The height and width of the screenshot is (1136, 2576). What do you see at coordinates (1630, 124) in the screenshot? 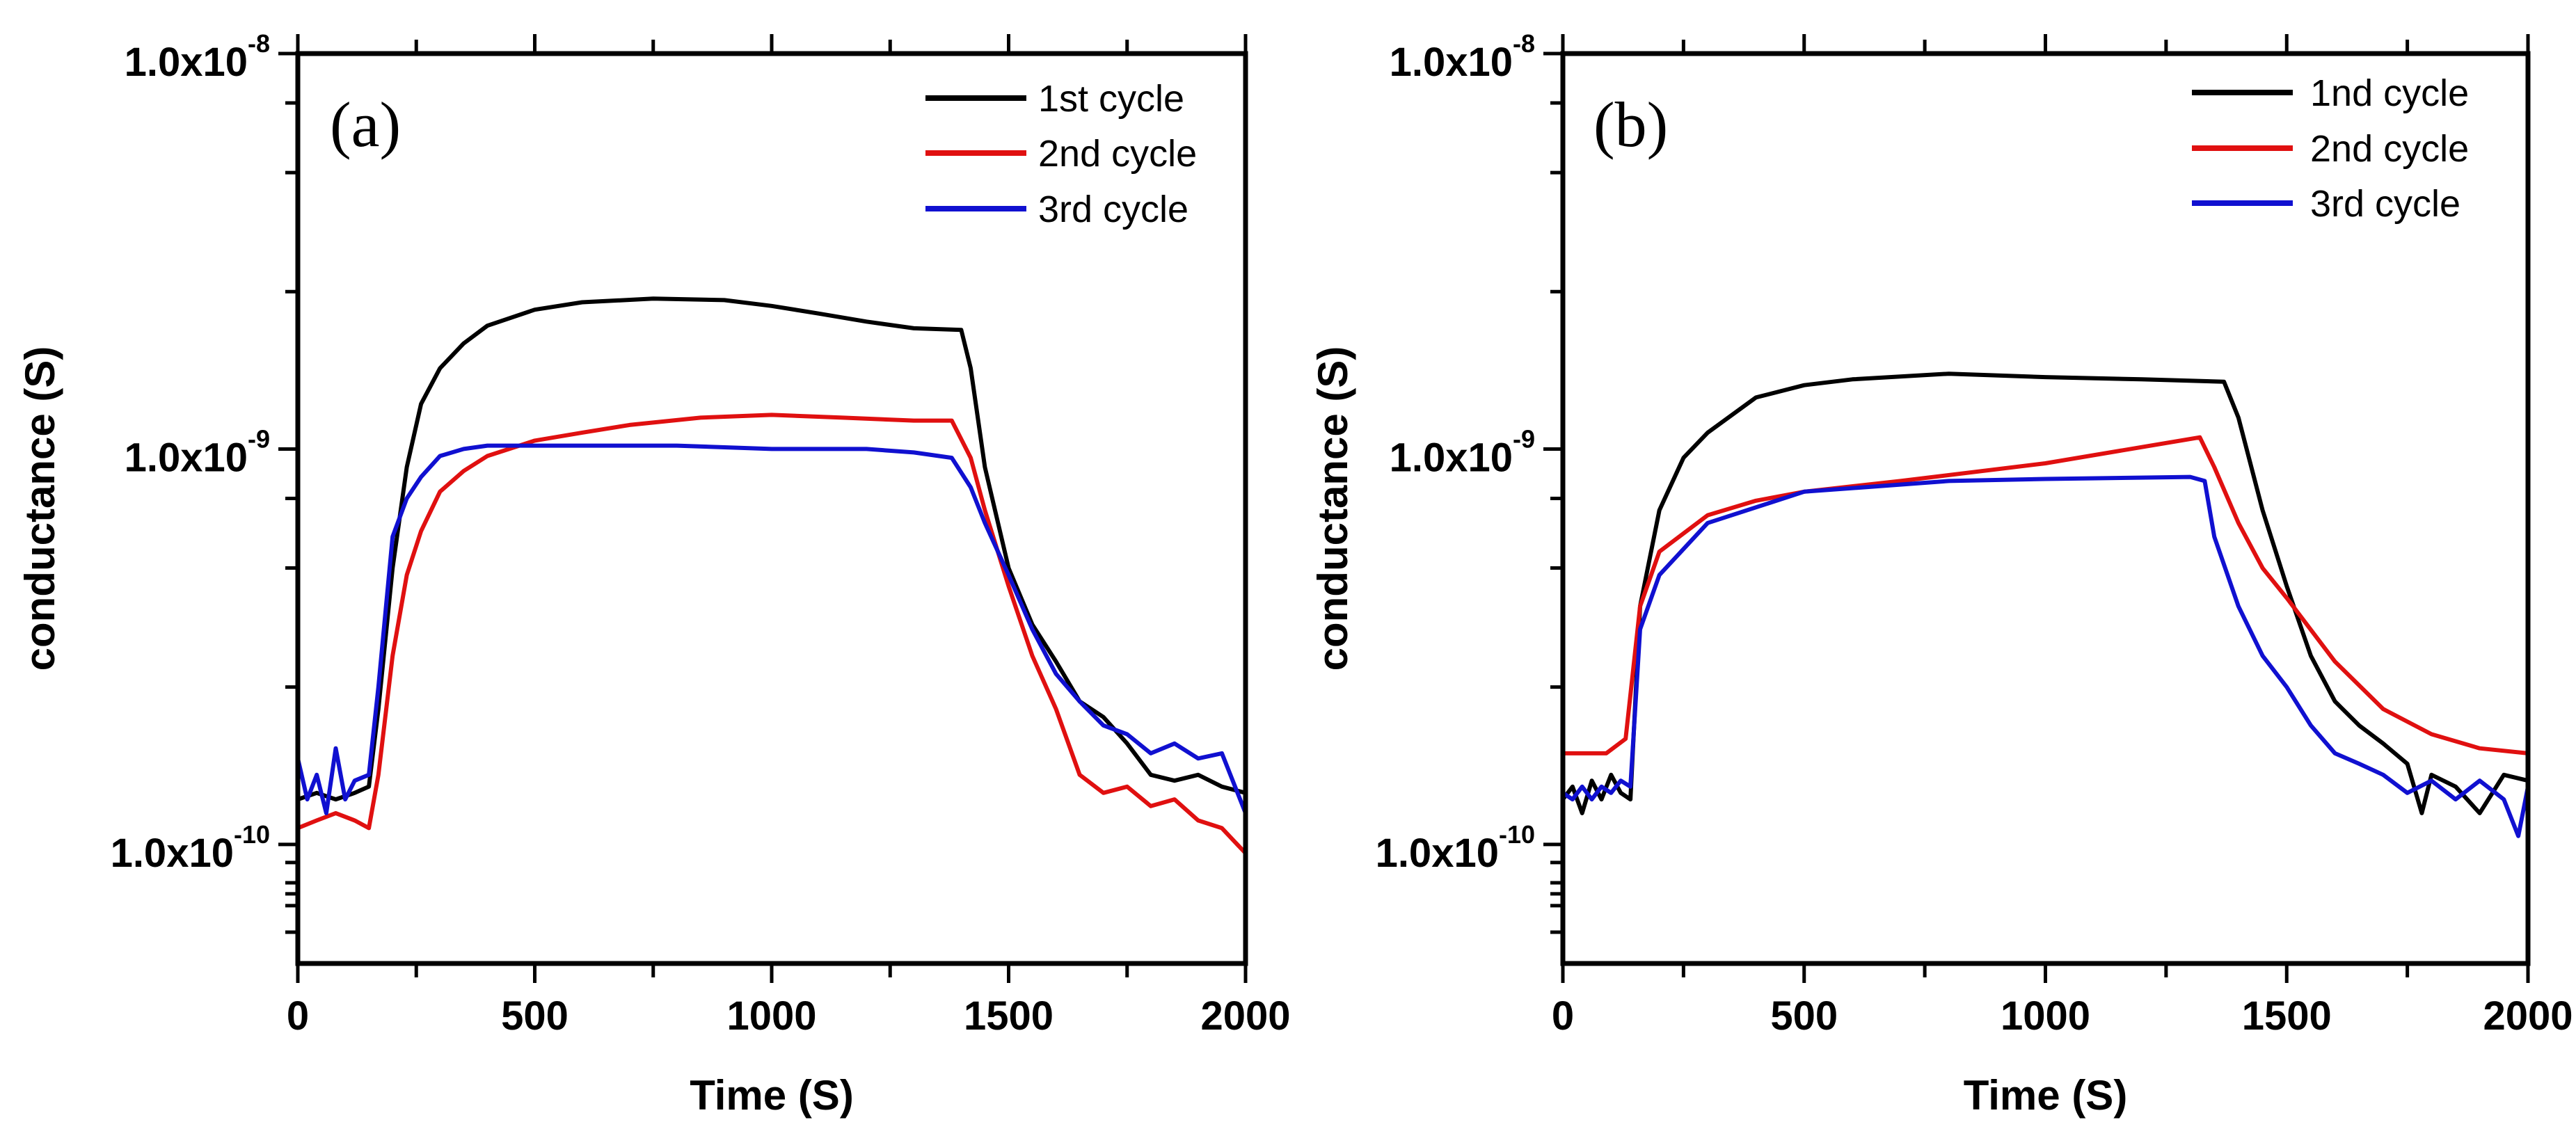
I see `panel-label: (b)` at bounding box center [1630, 124].